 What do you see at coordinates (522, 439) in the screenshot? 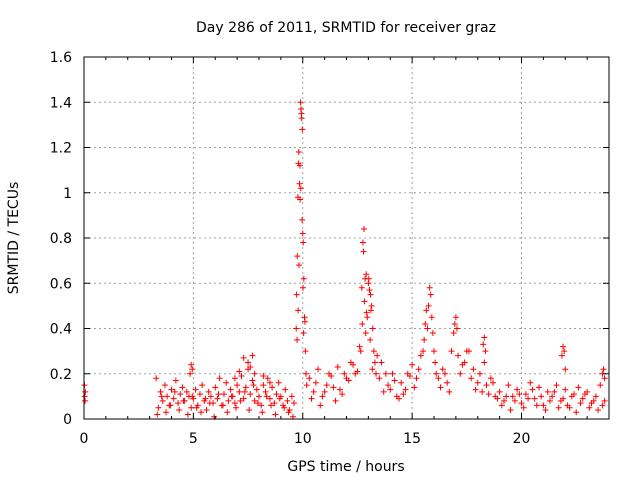
I see `x-tick-label: 20` at bounding box center [522, 439].